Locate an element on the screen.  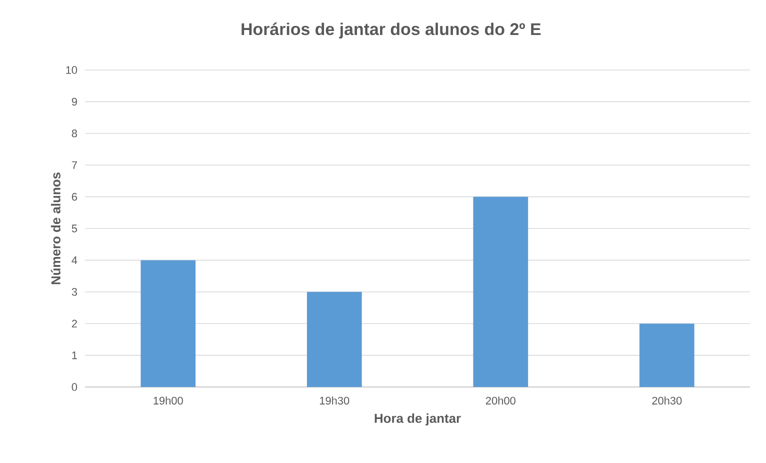
y-tick-label: 5 is located at coordinates (75, 228).